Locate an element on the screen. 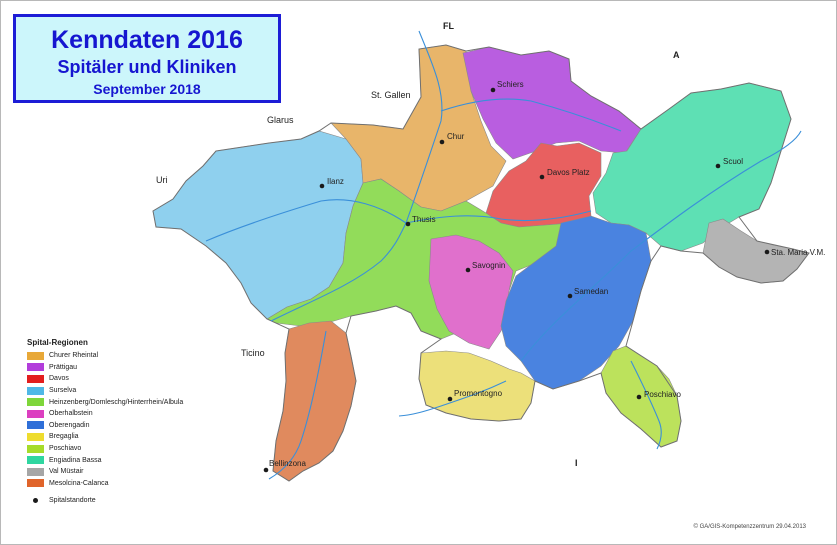  site-label-scuol: Scuol is located at coordinates (733, 161).